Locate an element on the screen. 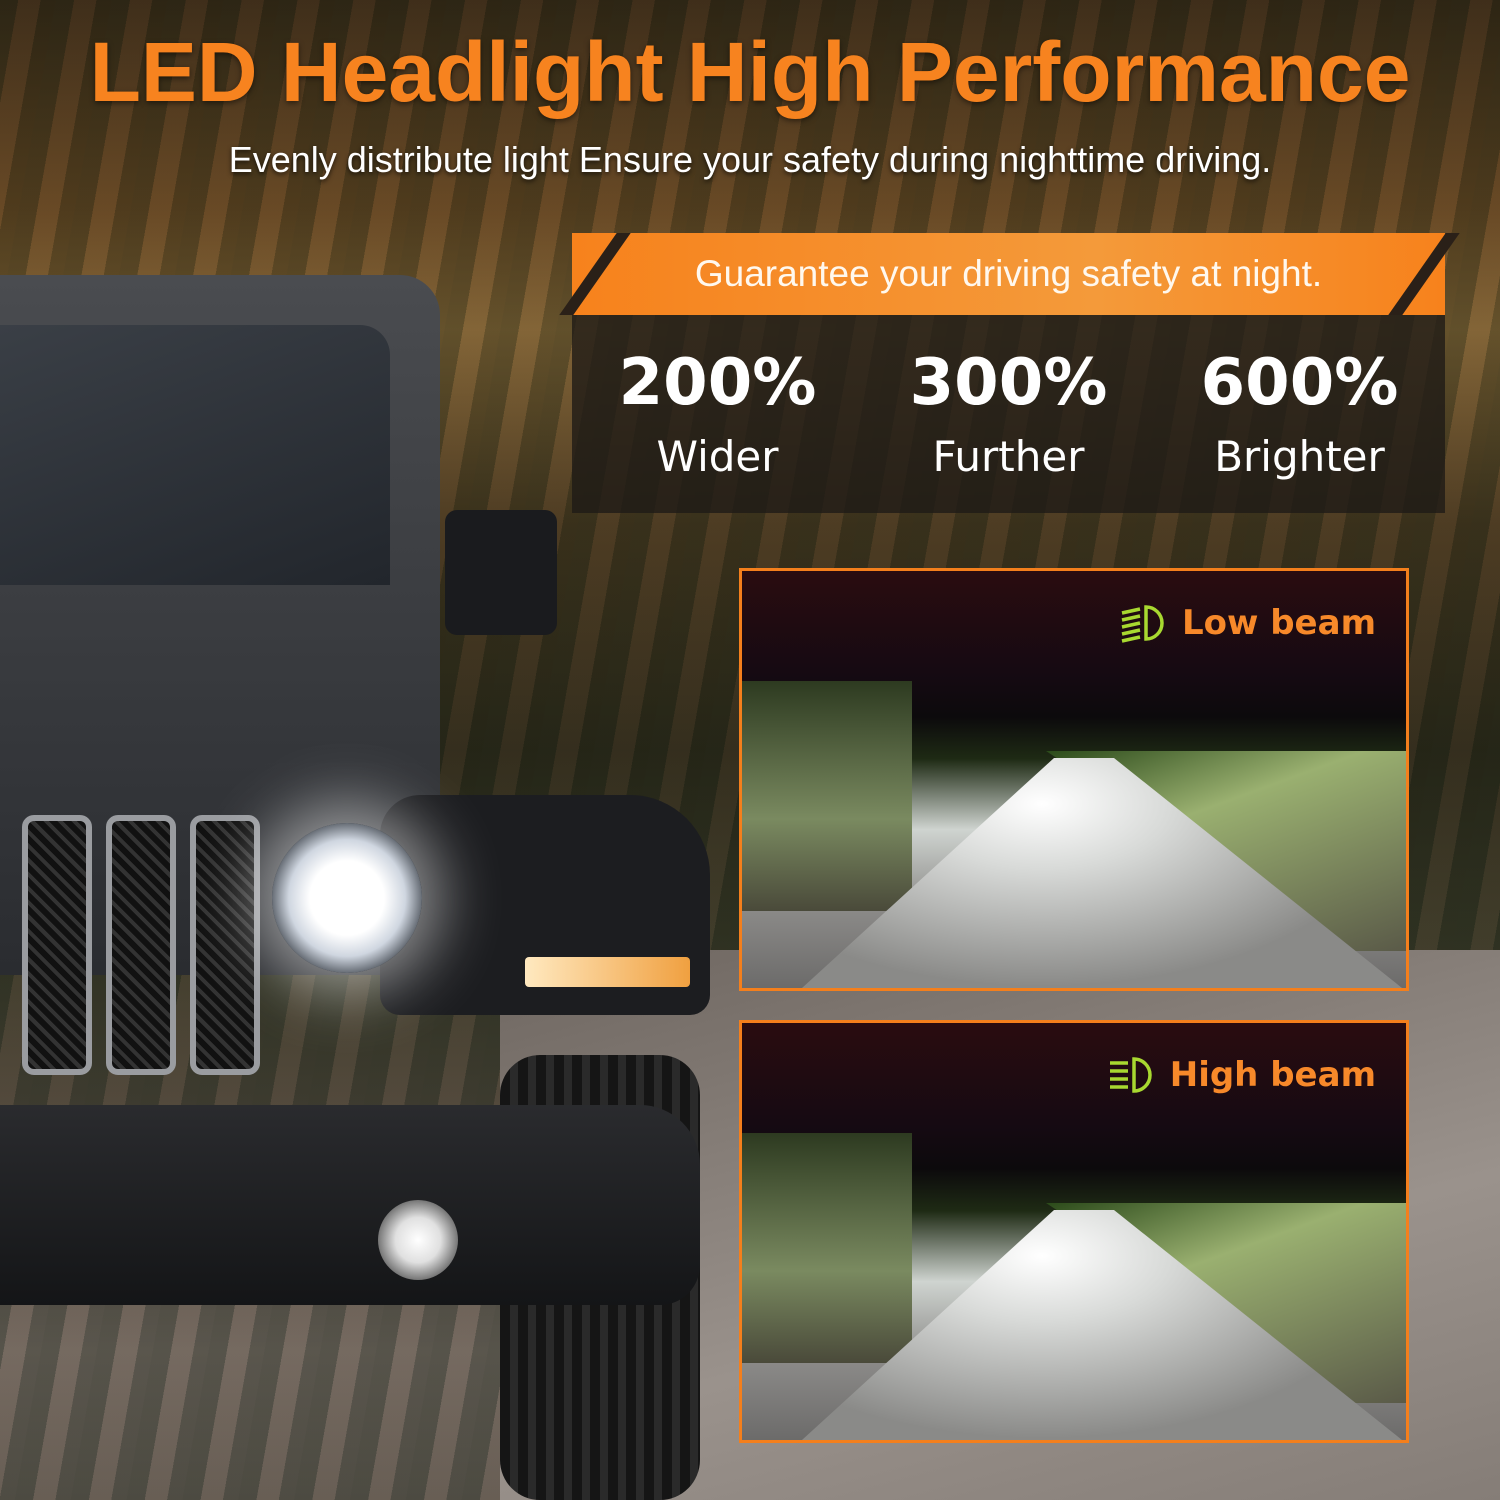 The height and width of the screenshot is (1500, 1500). grille is located at coordinates (145, 950).